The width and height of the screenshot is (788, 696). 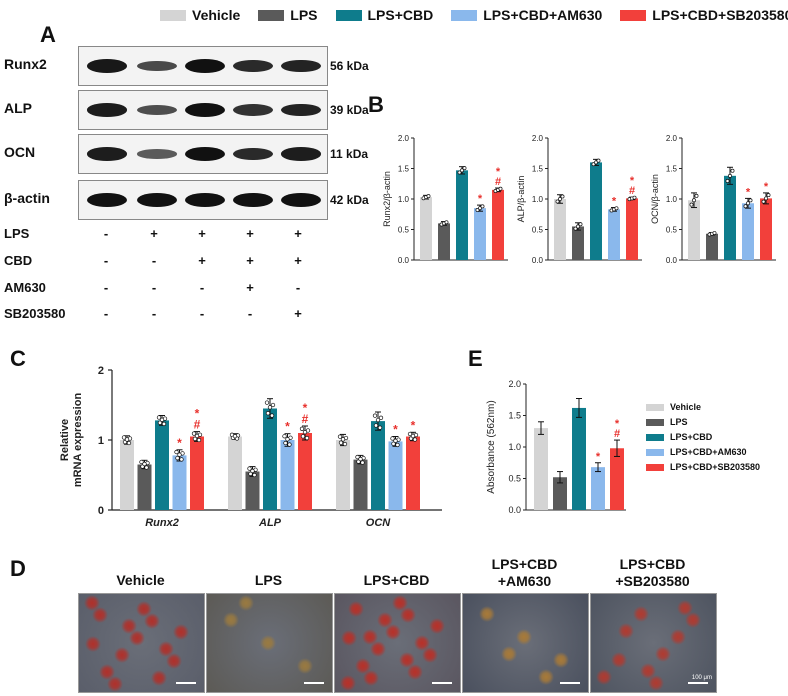 What do you see at coordinates (538, 260) in the screenshot?
I see `y-tick-label: 0.0` at bounding box center [538, 260].